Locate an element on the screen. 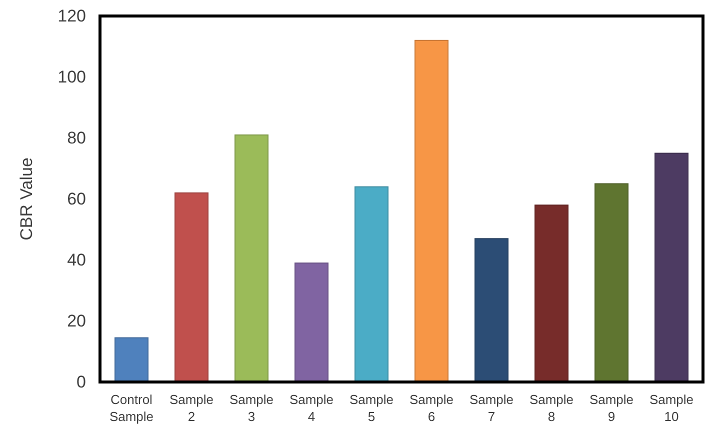  y-tick-label: 100 is located at coordinates (72, 76).